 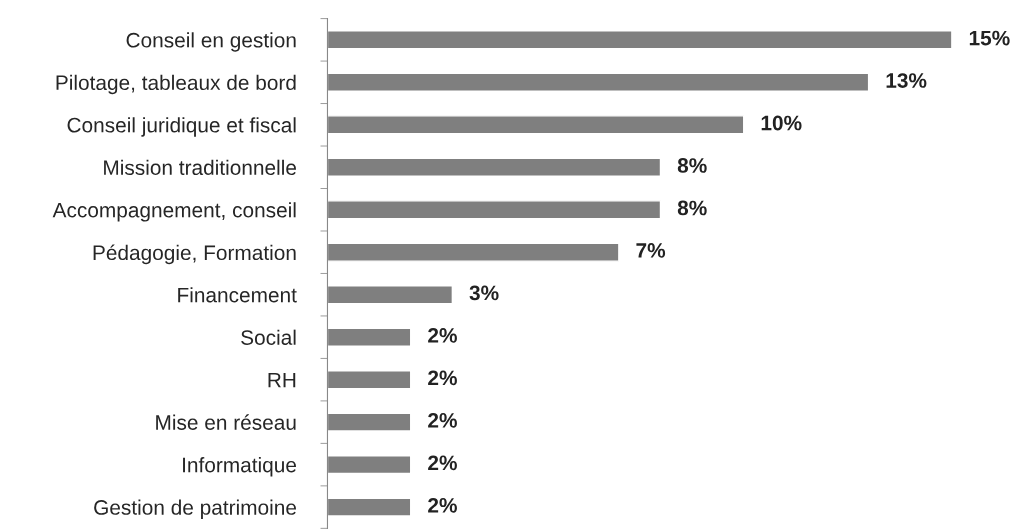 What do you see at coordinates (484, 293) in the screenshot?
I see `data-label: 3%` at bounding box center [484, 293].